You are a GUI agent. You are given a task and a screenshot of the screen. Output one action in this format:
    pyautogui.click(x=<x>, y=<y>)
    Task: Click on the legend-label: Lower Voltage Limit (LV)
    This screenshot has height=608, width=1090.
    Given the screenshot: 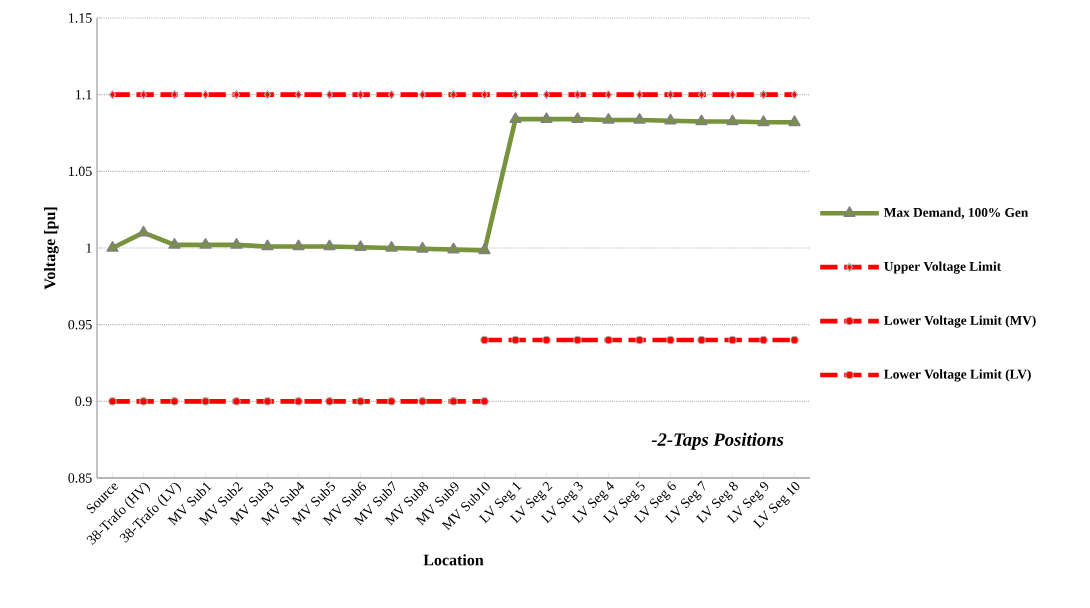 What is the action you would take?
    pyautogui.click(x=957, y=375)
    